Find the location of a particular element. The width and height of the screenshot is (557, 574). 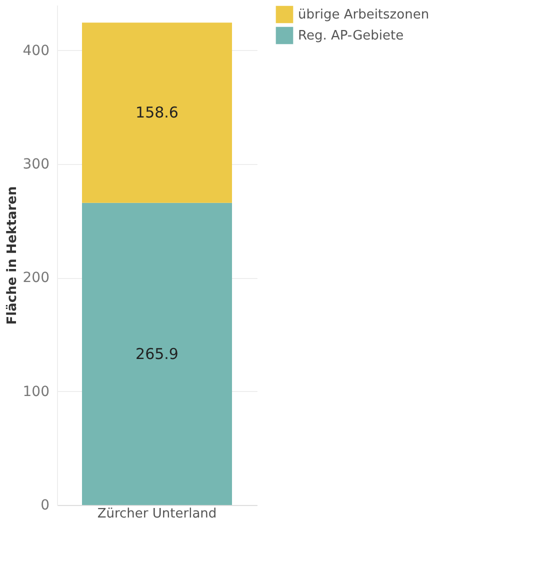

y-axis-title: Fläche in Hektaren is located at coordinates (12, 255).